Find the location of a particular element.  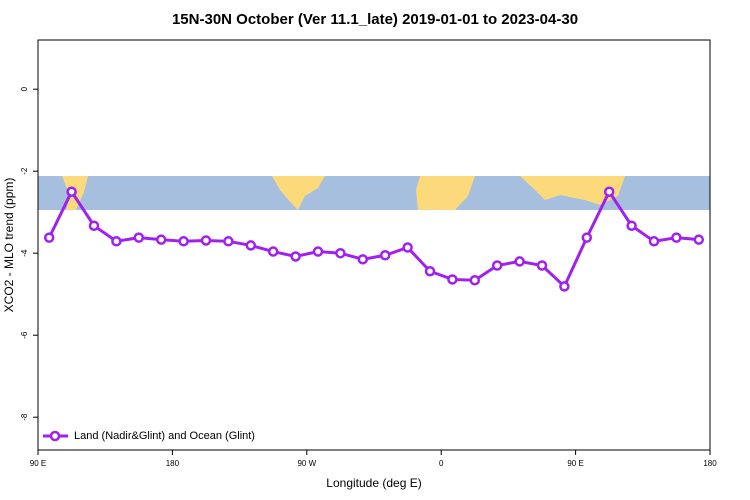

legend-label: Land (Nadir&Glint) and Ocean (Glint) is located at coordinates (164, 436).